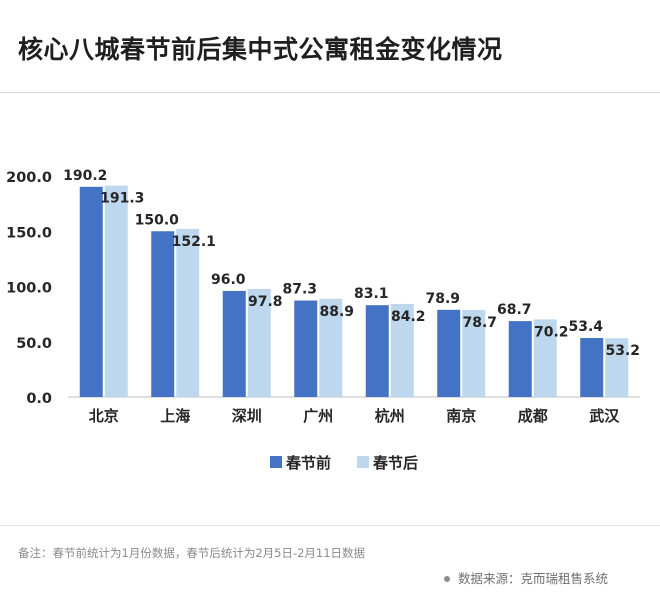  Describe the element at coordinates (122, 199) in the screenshot. I see `data-label: 191.3` at that location.